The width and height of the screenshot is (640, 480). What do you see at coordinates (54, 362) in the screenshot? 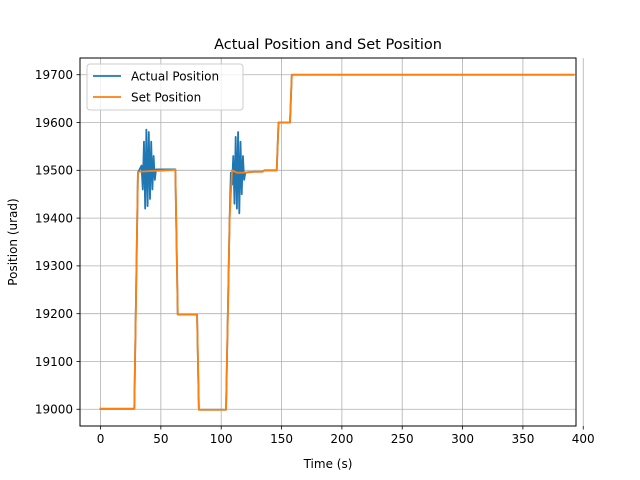
I see `y-tick-label: 19100` at bounding box center [54, 362].